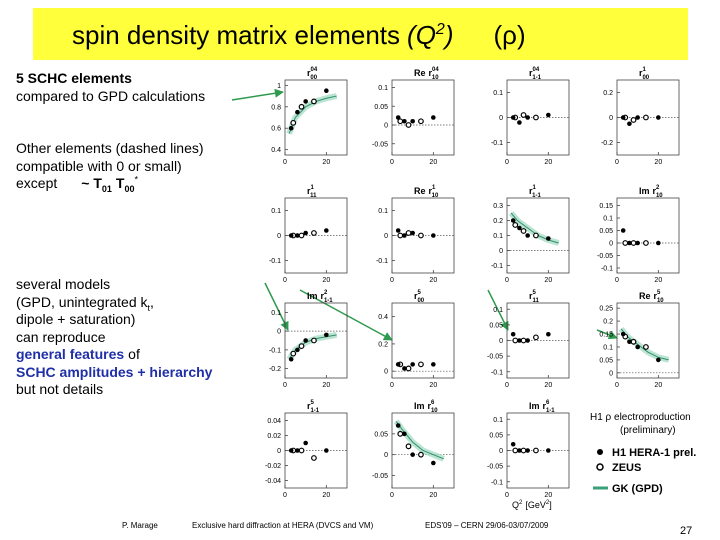 The height and width of the screenshot is (540, 720). What do you see at coordinates (660, 301) in the screenshot?
I see `label-sub: 10` at bounding box center [660, 301].